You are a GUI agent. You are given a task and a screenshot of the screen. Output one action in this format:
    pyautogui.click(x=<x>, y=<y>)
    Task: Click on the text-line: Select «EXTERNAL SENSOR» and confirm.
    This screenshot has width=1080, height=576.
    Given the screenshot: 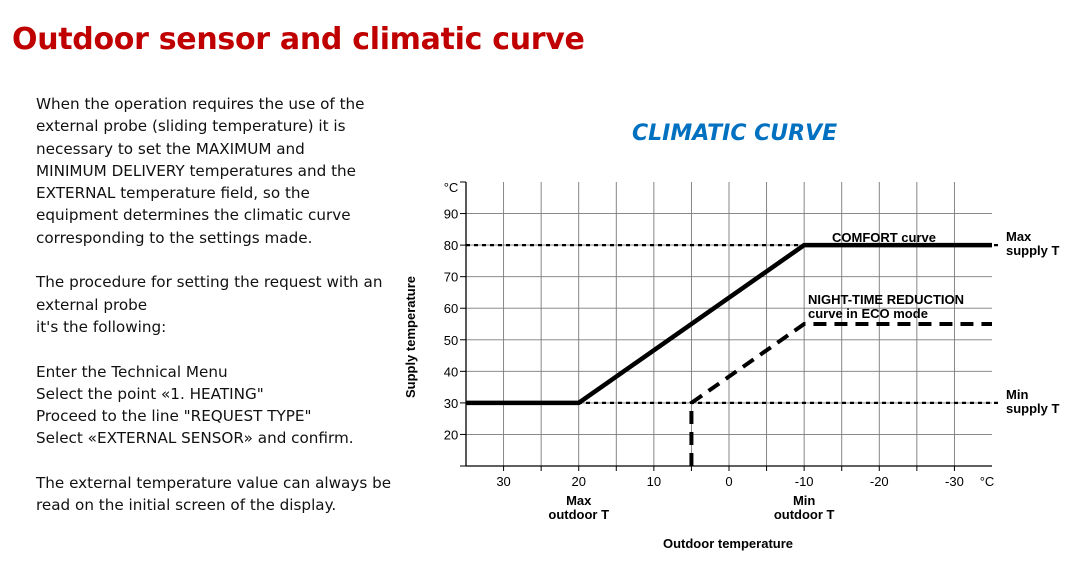 What is the action you would take?
    pyautogui.click(x=195, y=438)
    